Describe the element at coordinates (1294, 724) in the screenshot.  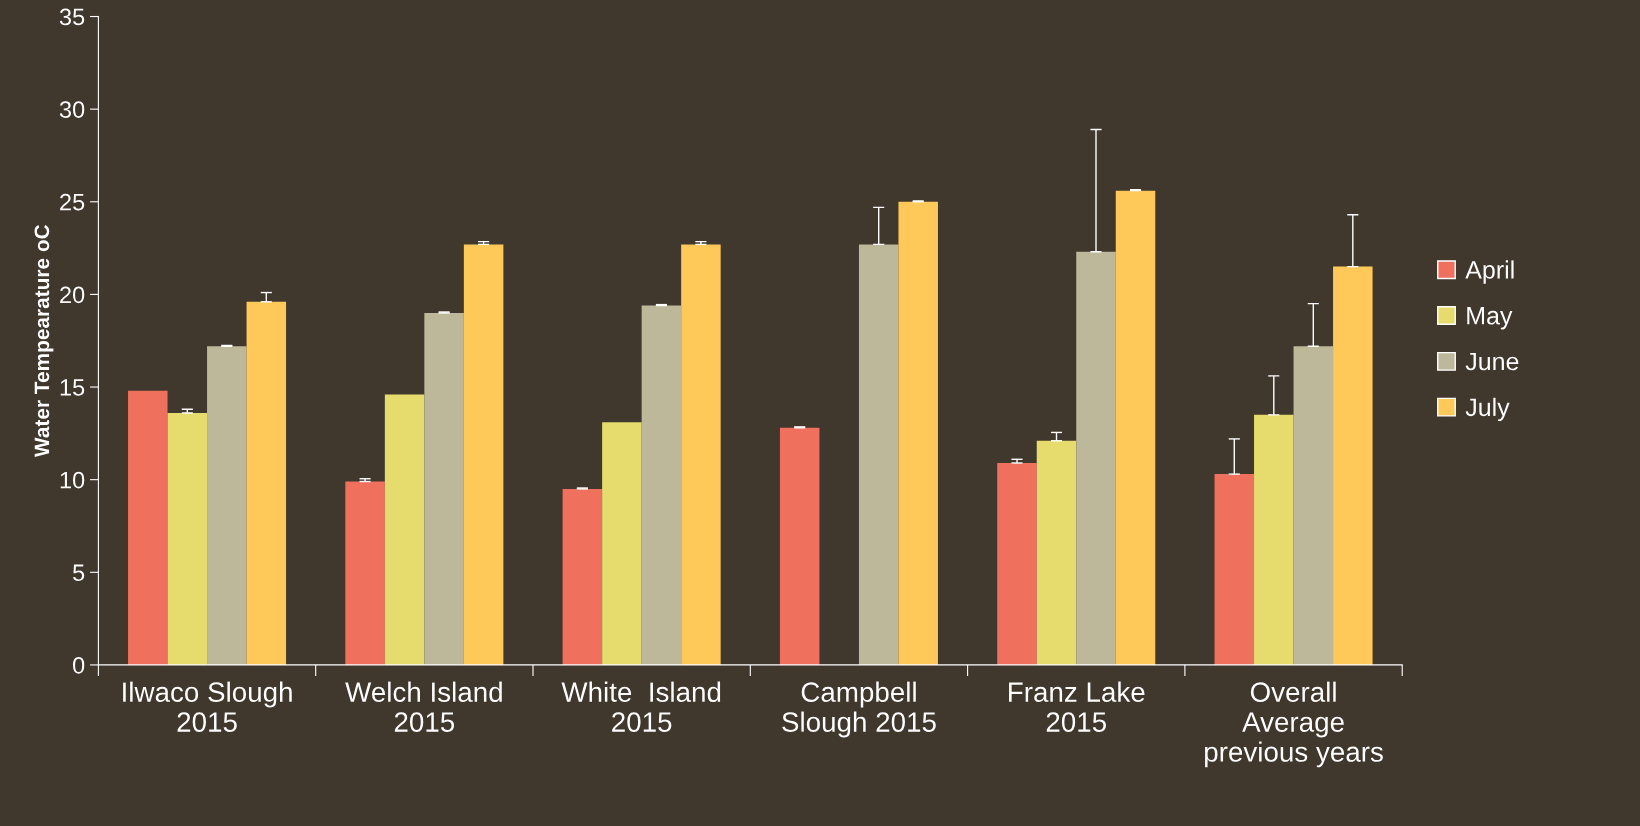
I see `x-tick-label: Overall Average previous years` at that location.